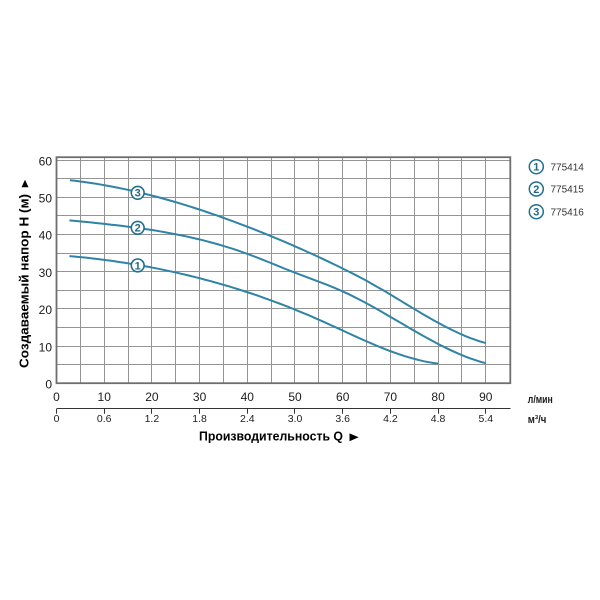  Describe the element at coordinates (391, 397) in the screenshot. I see `svg-text: 70` at that location.